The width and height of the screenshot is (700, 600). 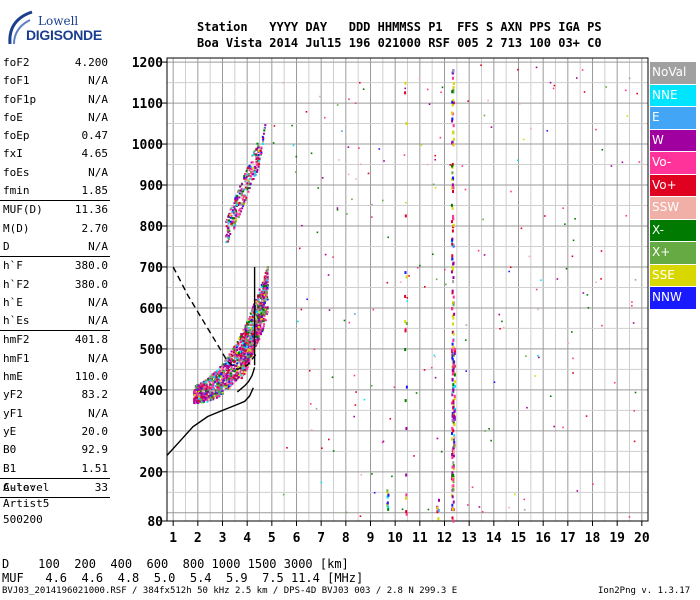 What do you see at coordinates (16, 136) in the screenshot?
I see `param-name: foEp` at bounding box center [16, 136].